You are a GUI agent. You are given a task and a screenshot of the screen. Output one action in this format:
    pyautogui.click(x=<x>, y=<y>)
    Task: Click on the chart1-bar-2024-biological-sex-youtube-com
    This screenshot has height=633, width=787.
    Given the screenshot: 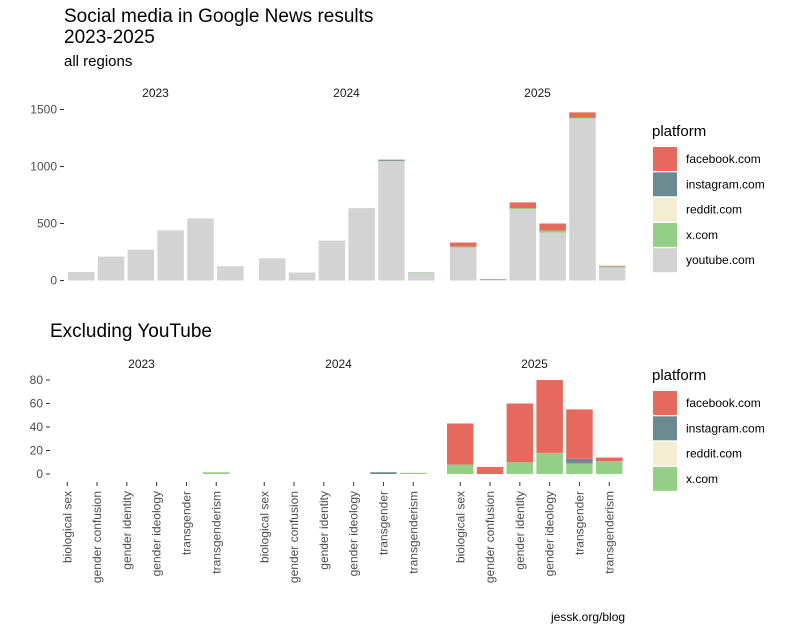 What is the action you would take?
    pyautogui.click(x=272, y=269)
    